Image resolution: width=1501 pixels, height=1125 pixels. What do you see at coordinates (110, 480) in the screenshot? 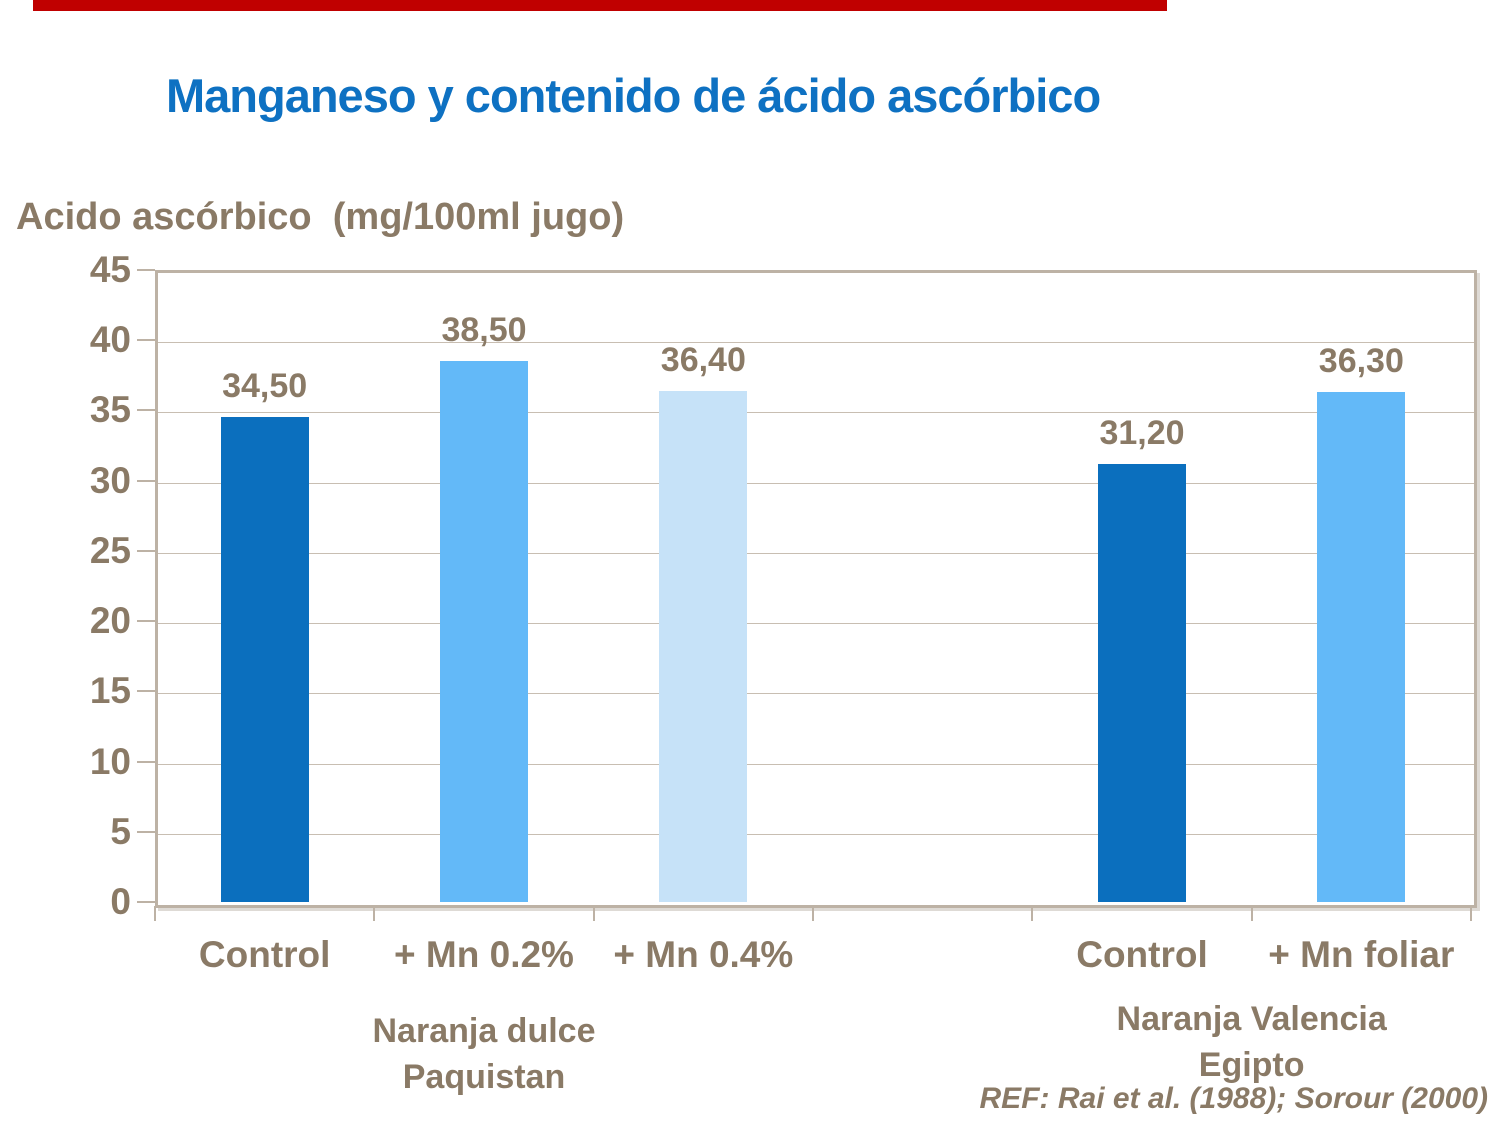
I see `y-axis-tick-label: 30` at bounding box center [110, 480].